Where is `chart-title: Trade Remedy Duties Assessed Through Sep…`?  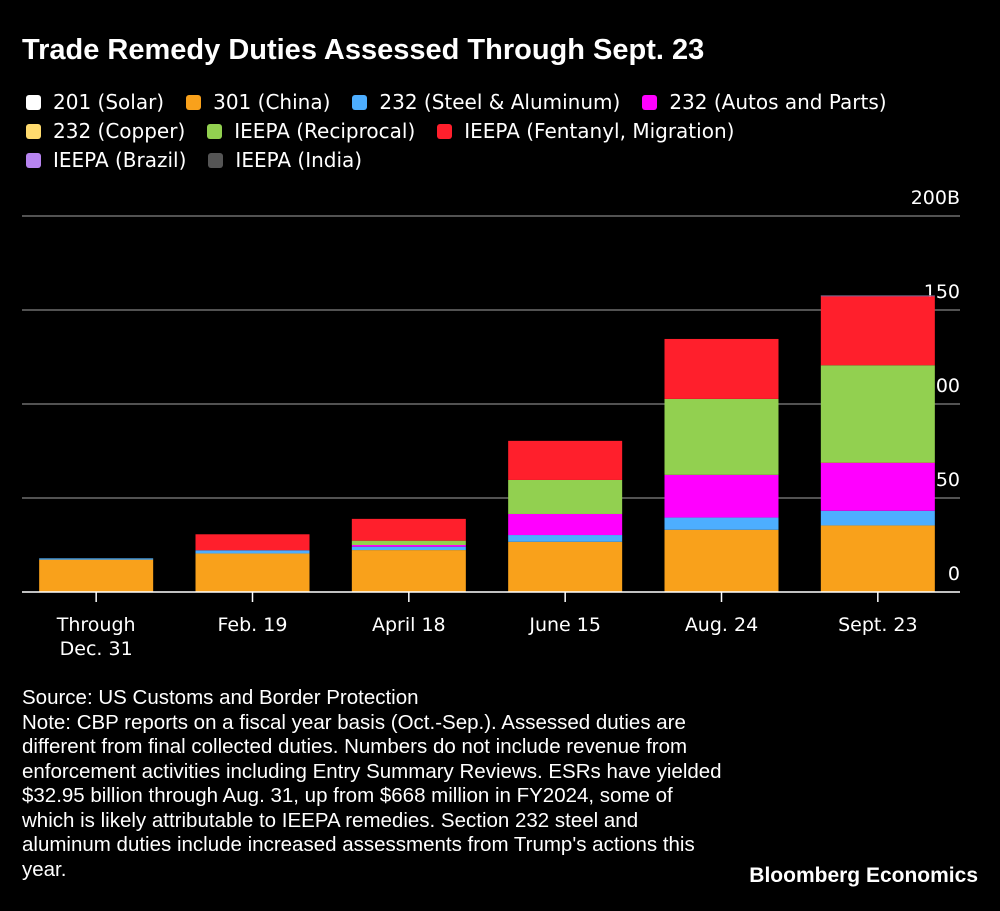 chart-title: Trade Remedy Duties Assessed Through Sep… is located at coordinates (363, 50).